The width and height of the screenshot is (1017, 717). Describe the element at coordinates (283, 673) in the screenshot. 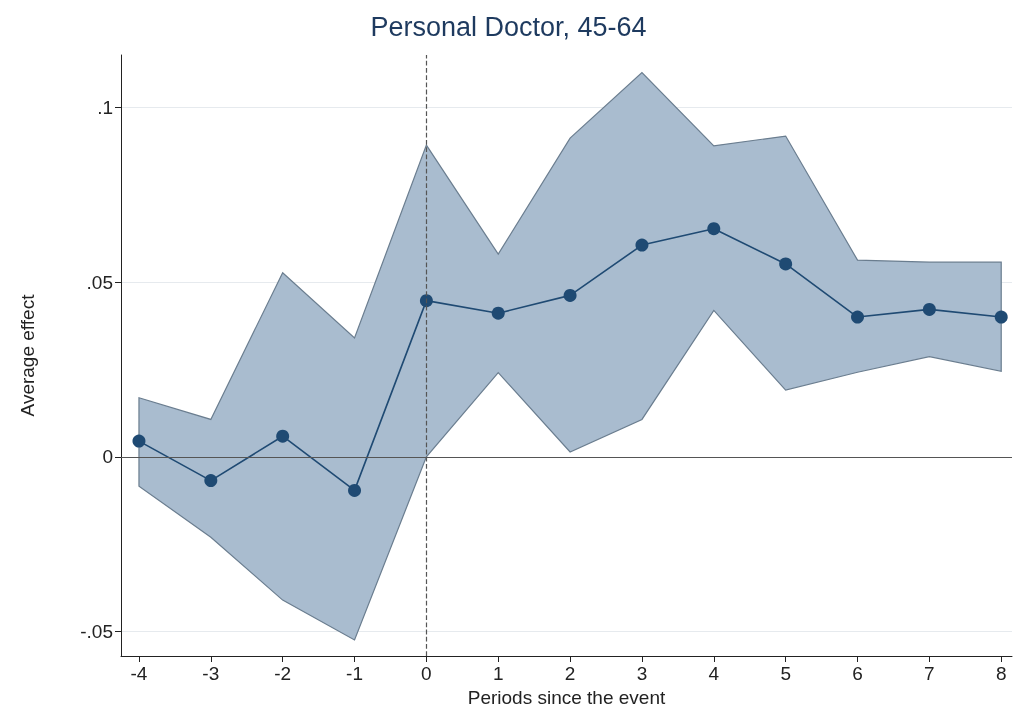

I see `x-tick-label: -2` at that location.